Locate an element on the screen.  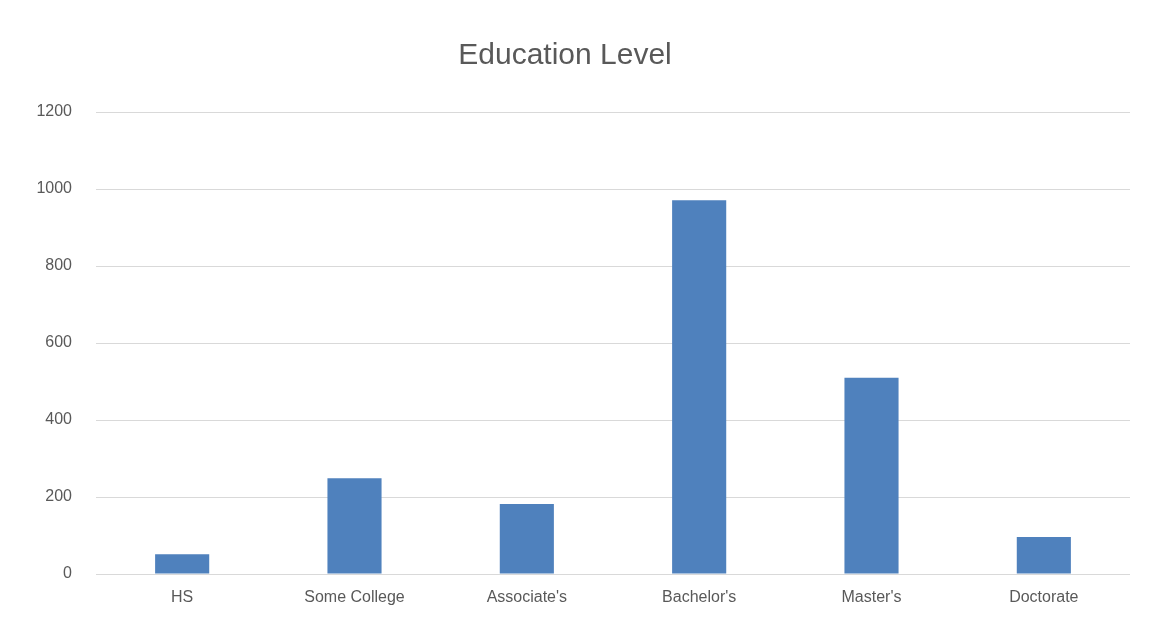
chart-title: Education Level is located at coordinates (565, 54).